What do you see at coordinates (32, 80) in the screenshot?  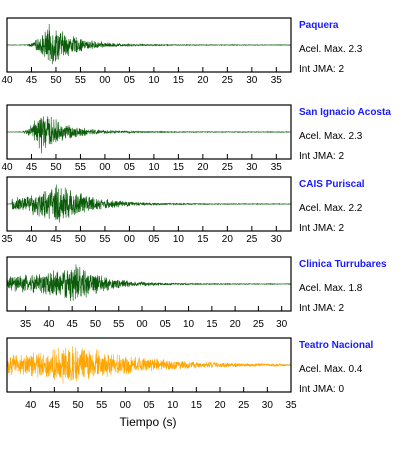 I see `tick-label-0-1: 45` at bounding box center [32, 80].